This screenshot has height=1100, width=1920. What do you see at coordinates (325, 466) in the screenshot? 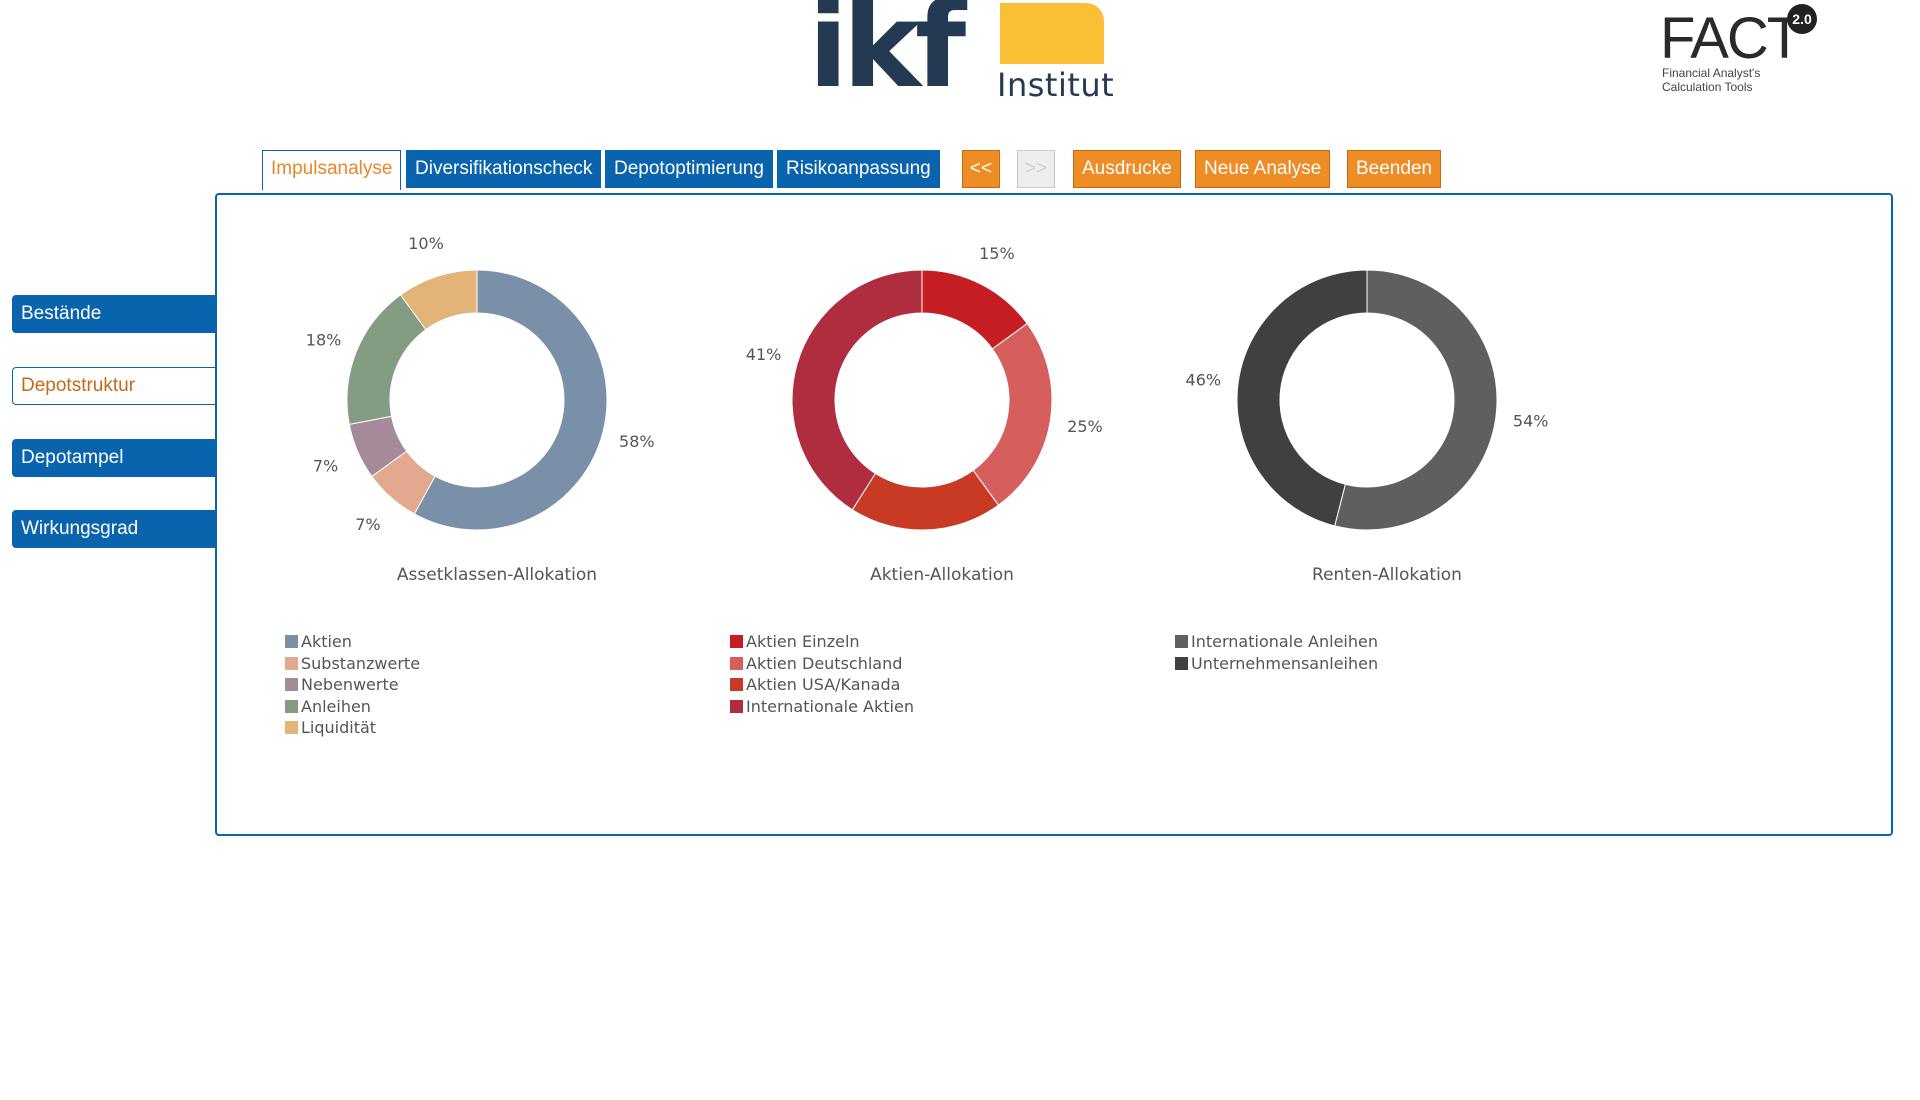
I see `pct-label-nebenwerte: 7%` at bounding box center [325, 466].